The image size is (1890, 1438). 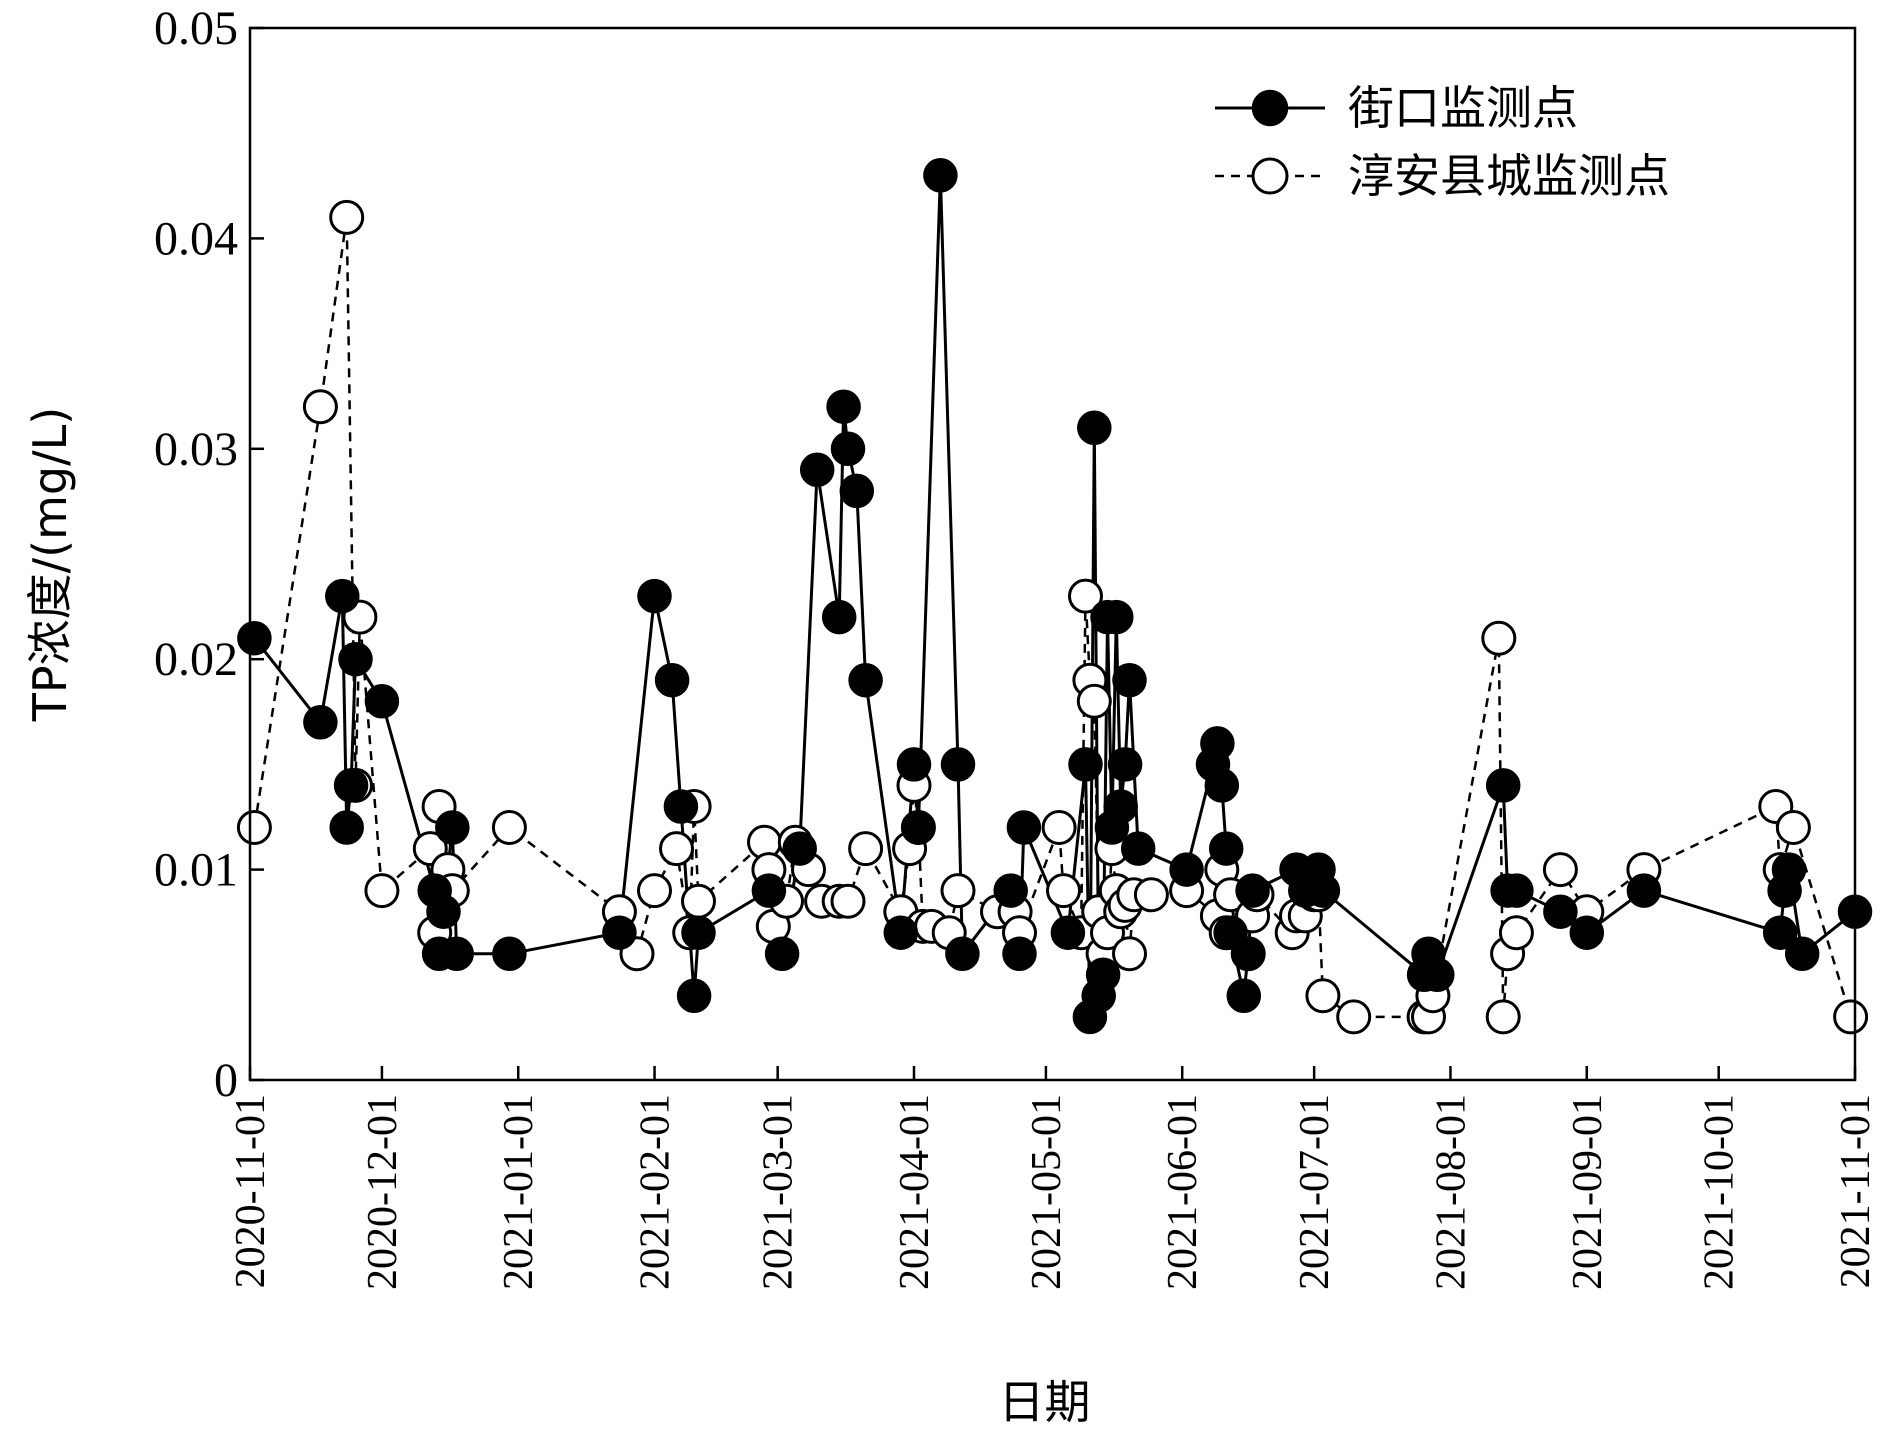 I want to click on x-tick-label: 2021-03-01, so click(x=779, y=1192).